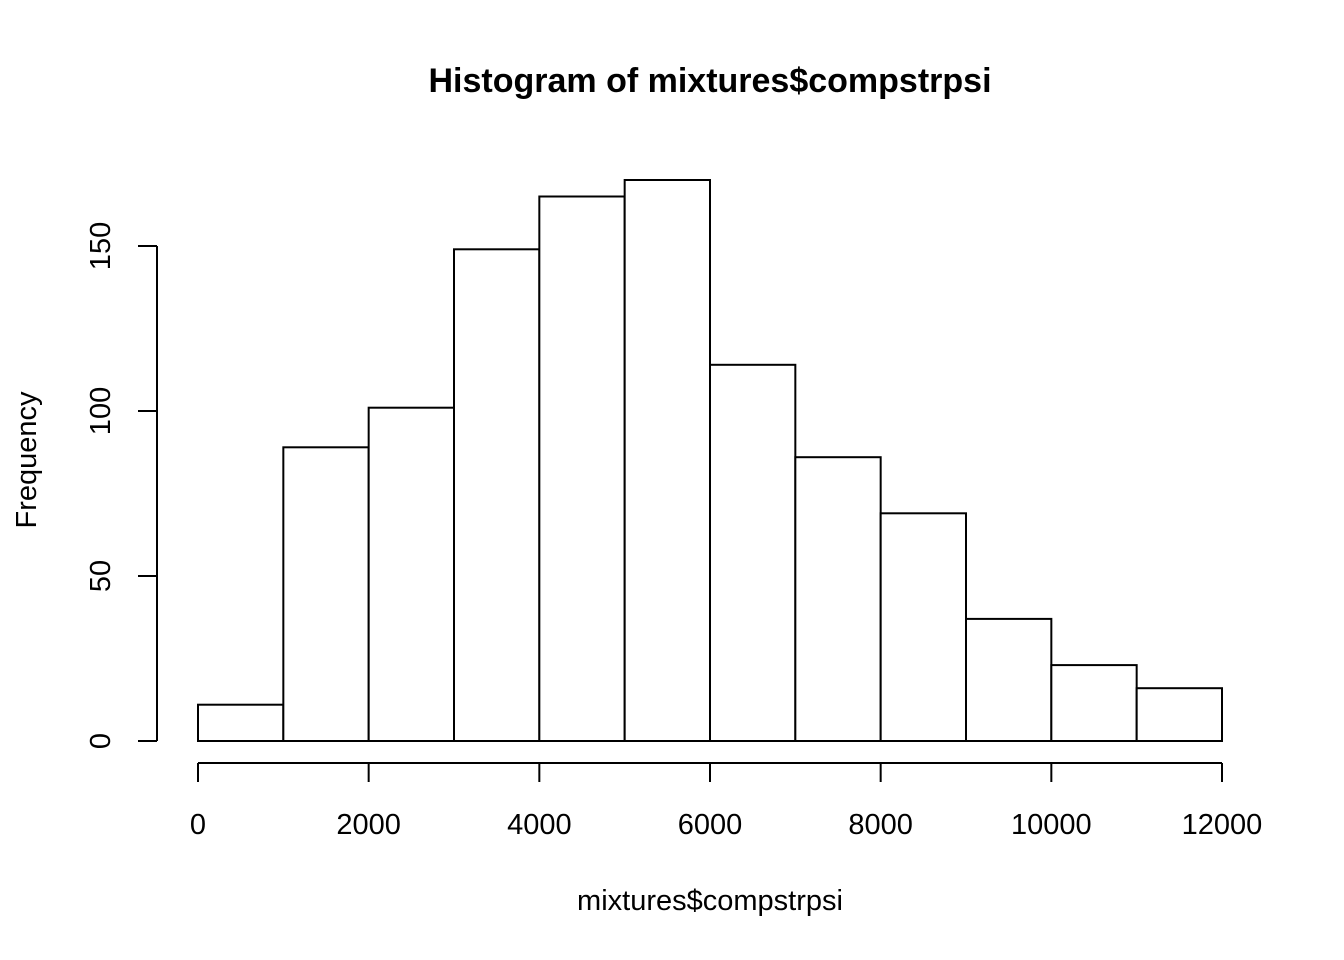 Image resolution: width=1344 pixels, height=960 pixels. What do you see at coordinates (101, 246) in the screenshot?
I see `y-tick-label: 150` at bounding box center [101, 246].